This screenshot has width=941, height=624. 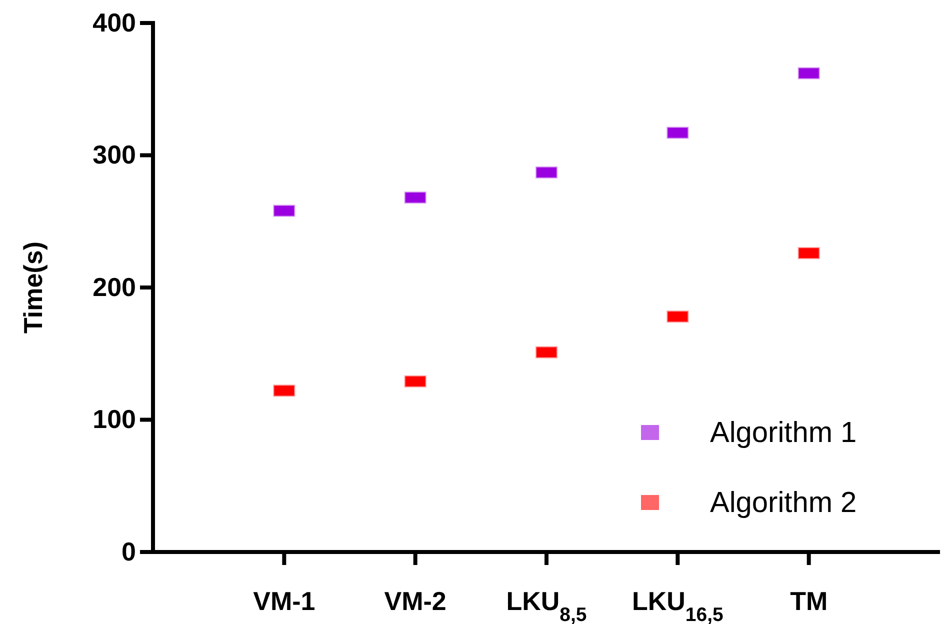 I want to click on x-tick-label: VM-1, so click(x=284, y=601).